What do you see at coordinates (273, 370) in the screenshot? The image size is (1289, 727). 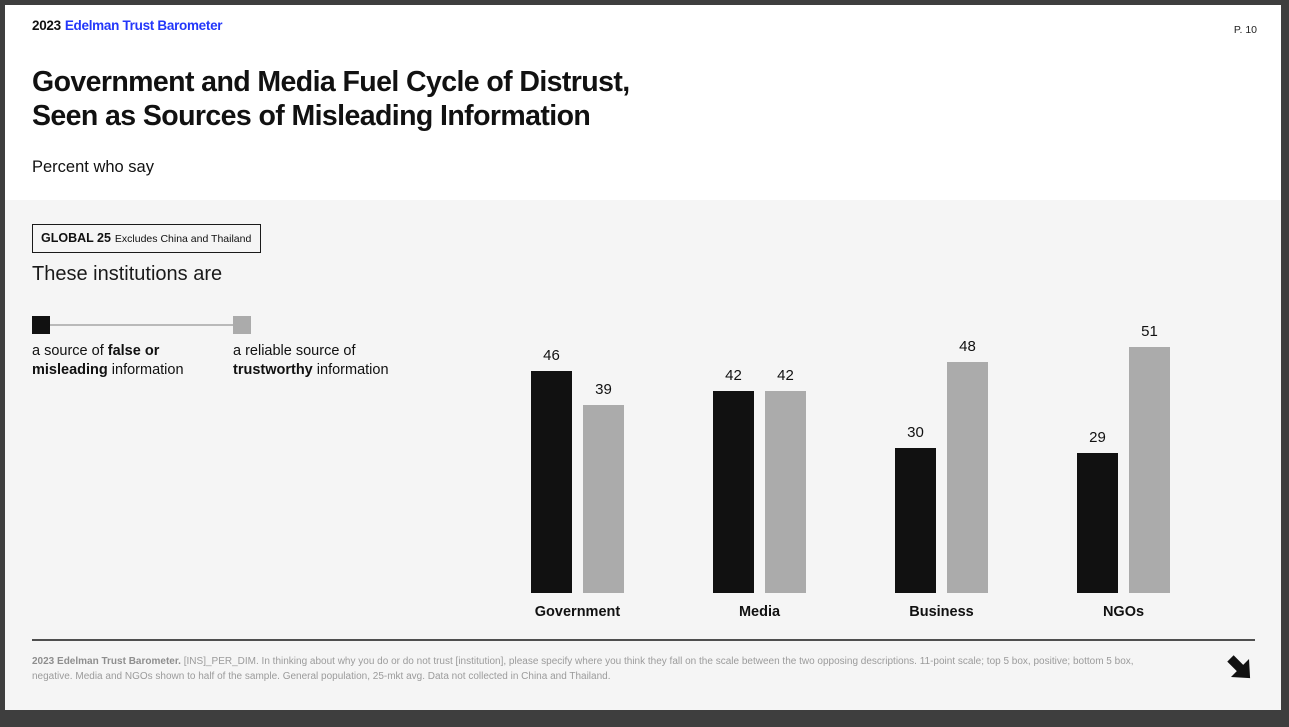 I see `legend-positive-bold: trustworthy` at bounding box center [273, 370].